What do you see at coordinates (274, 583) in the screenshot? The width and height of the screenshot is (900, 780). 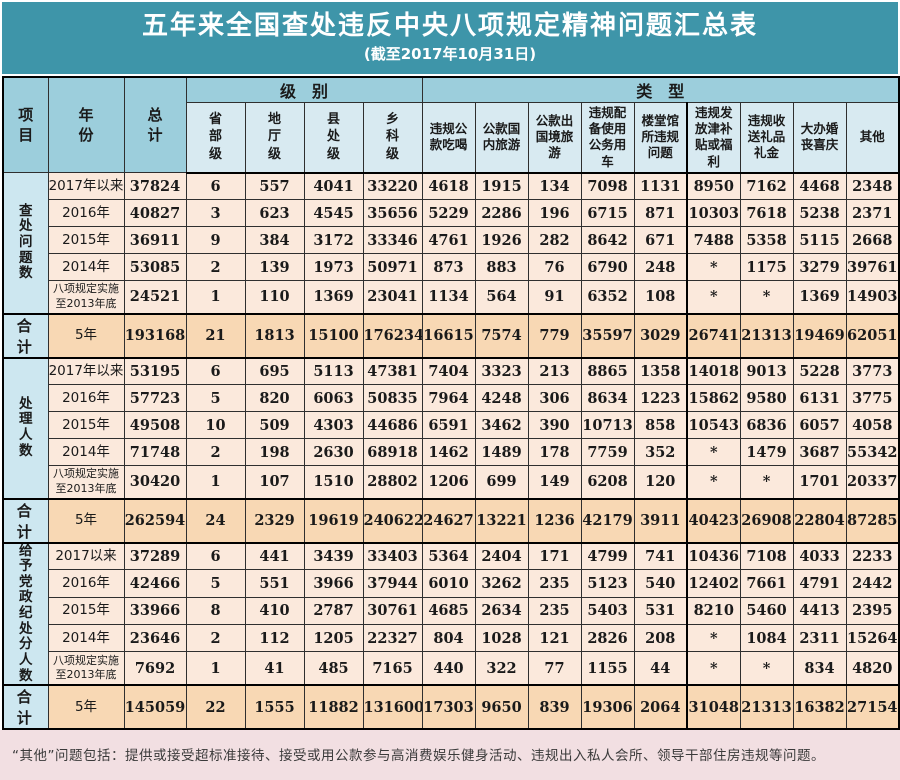 I see `value-cell: 551` at bounding box center [274, 583].